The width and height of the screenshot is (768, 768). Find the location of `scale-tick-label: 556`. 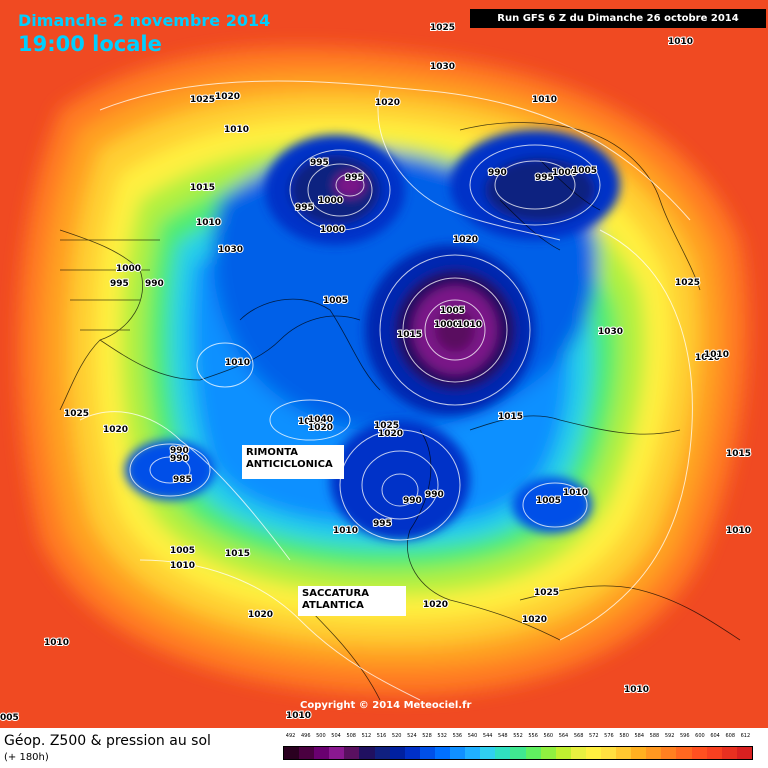

scale-tick-label: 556 is located at coordinates (533, 736).